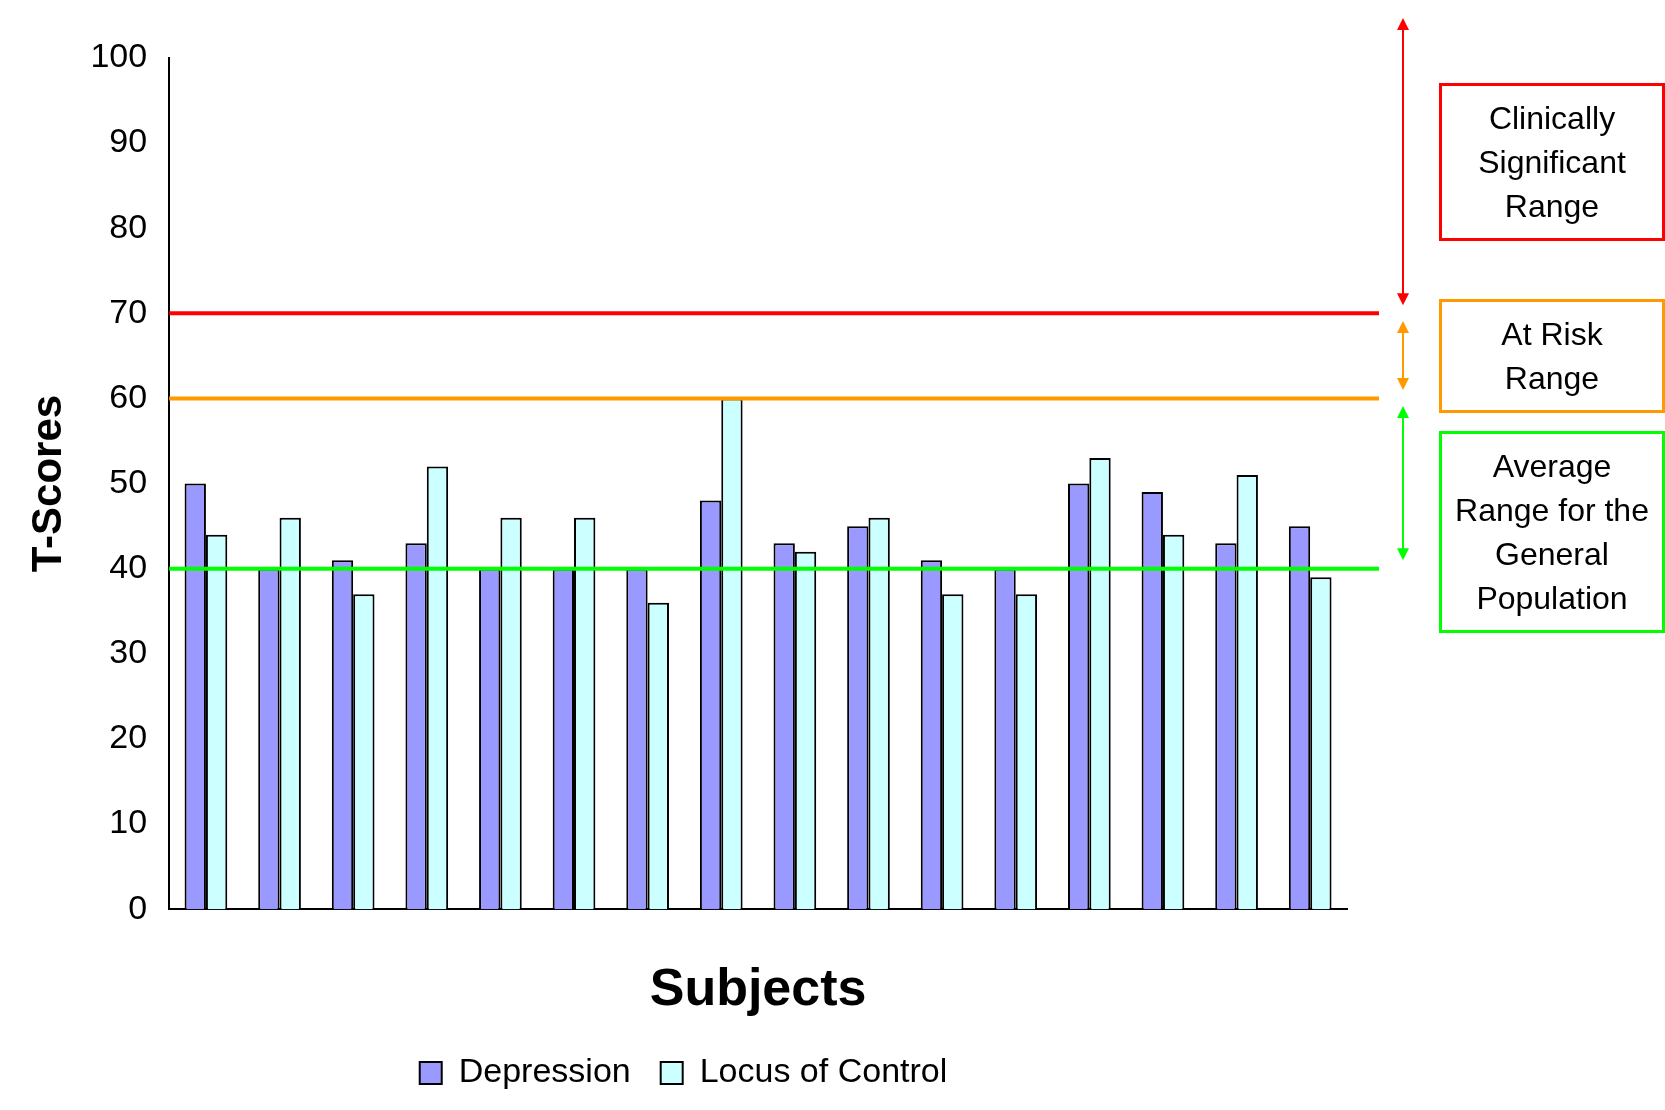 This screenshot has height=1110, width=1665. I want to click on y-axis-title: T-Scores, so click(46, 483).